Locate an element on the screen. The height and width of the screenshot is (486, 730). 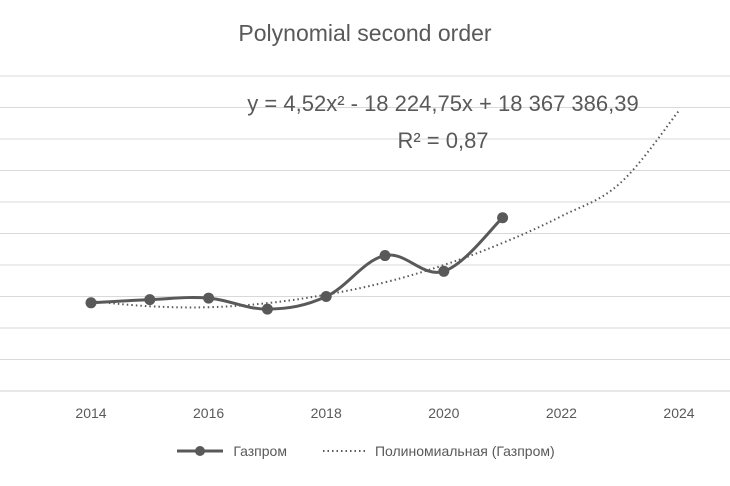
legend-label-gazprom: Газпром is located at coordinates (260, 451).